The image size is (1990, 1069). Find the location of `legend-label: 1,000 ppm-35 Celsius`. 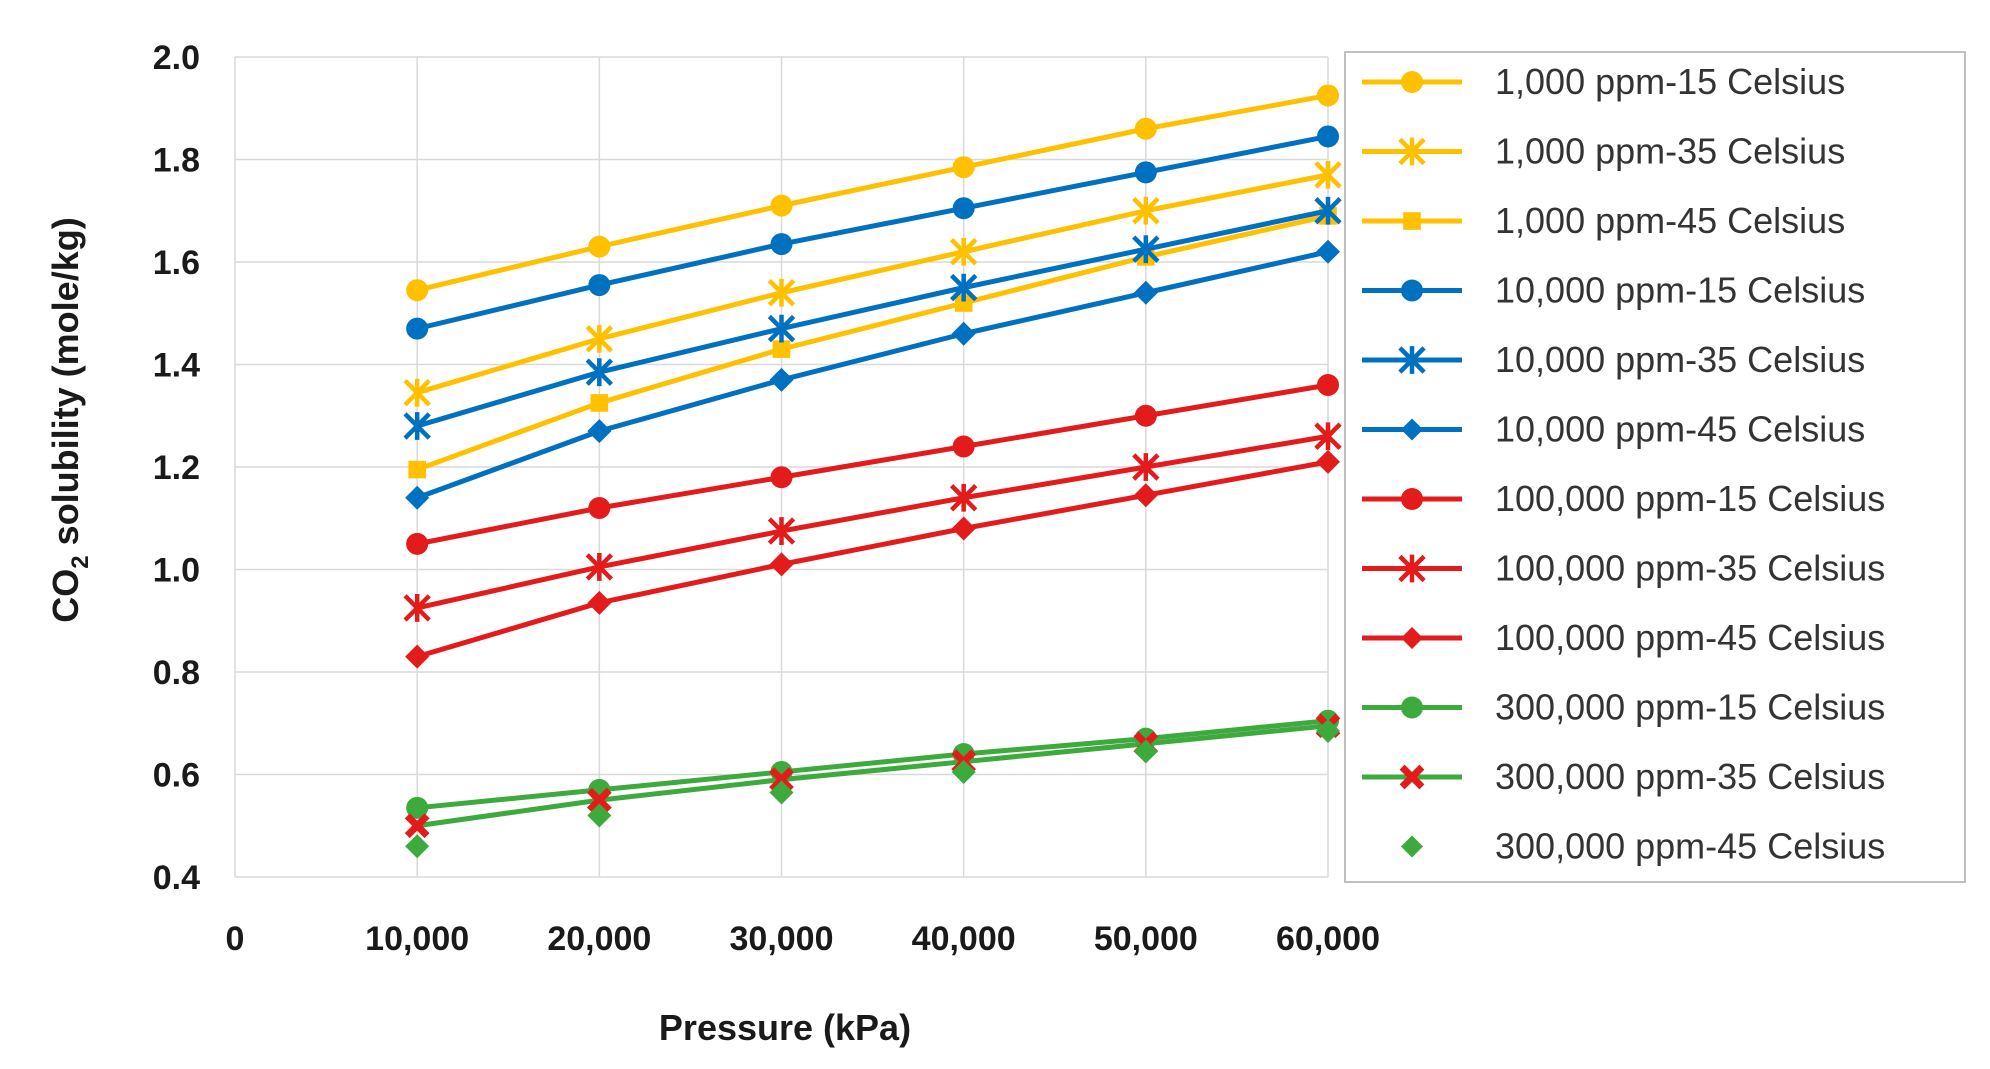

legend-label: 1,000 ppm-35 Celsius is located at coordinates (1670, 151).